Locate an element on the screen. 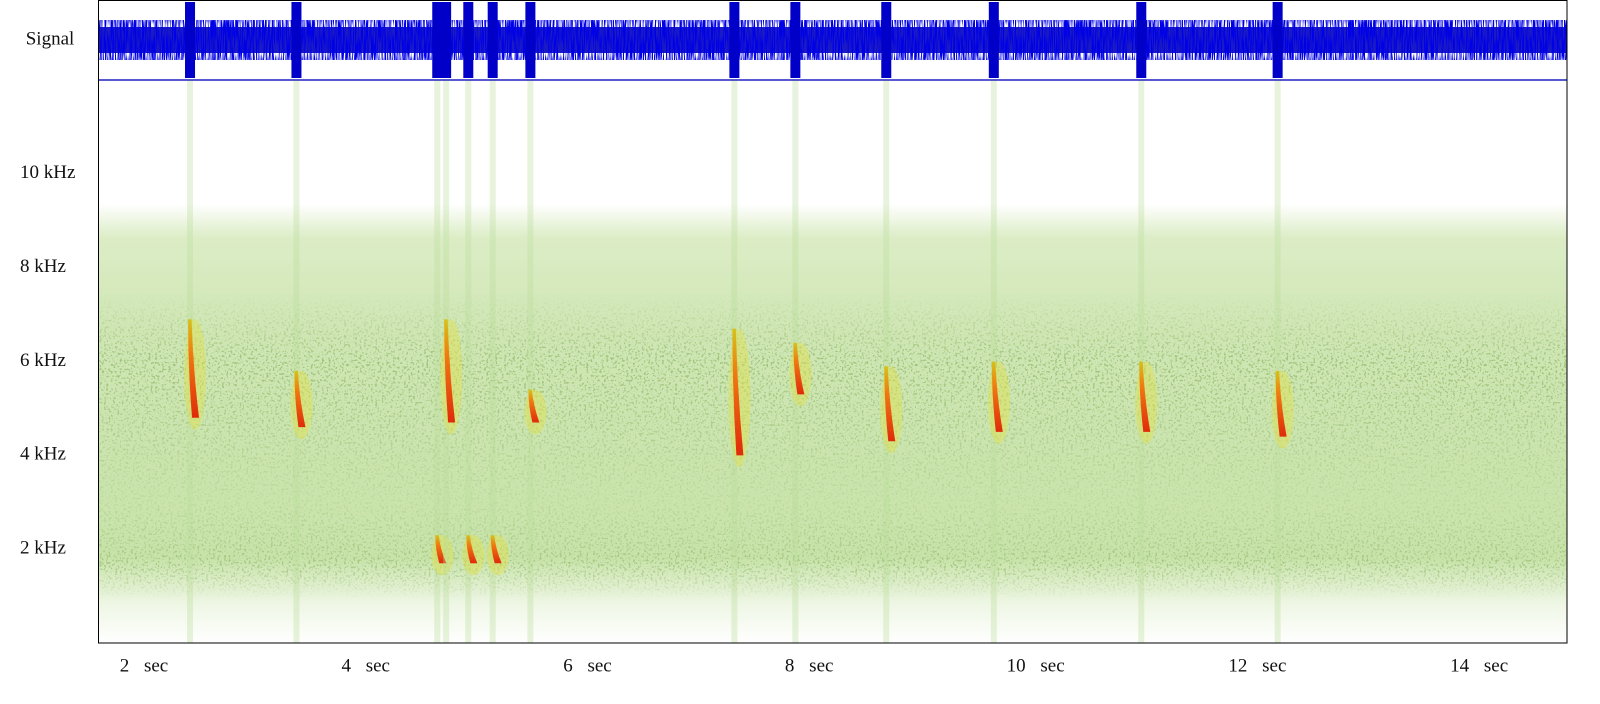 Image resolution: width=1600 pixels, height=704 pixels. y-tick-label: 8 kHz is located at coordinates (43, 266).